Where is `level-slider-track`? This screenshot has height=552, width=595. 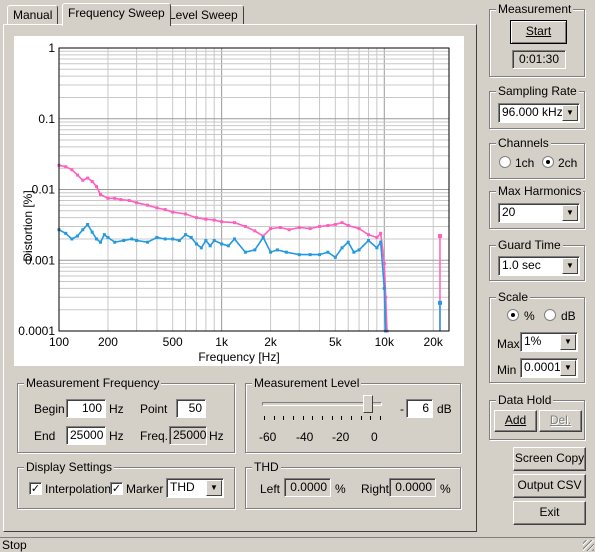
level-slider-track is located at coordinates (322, 404).